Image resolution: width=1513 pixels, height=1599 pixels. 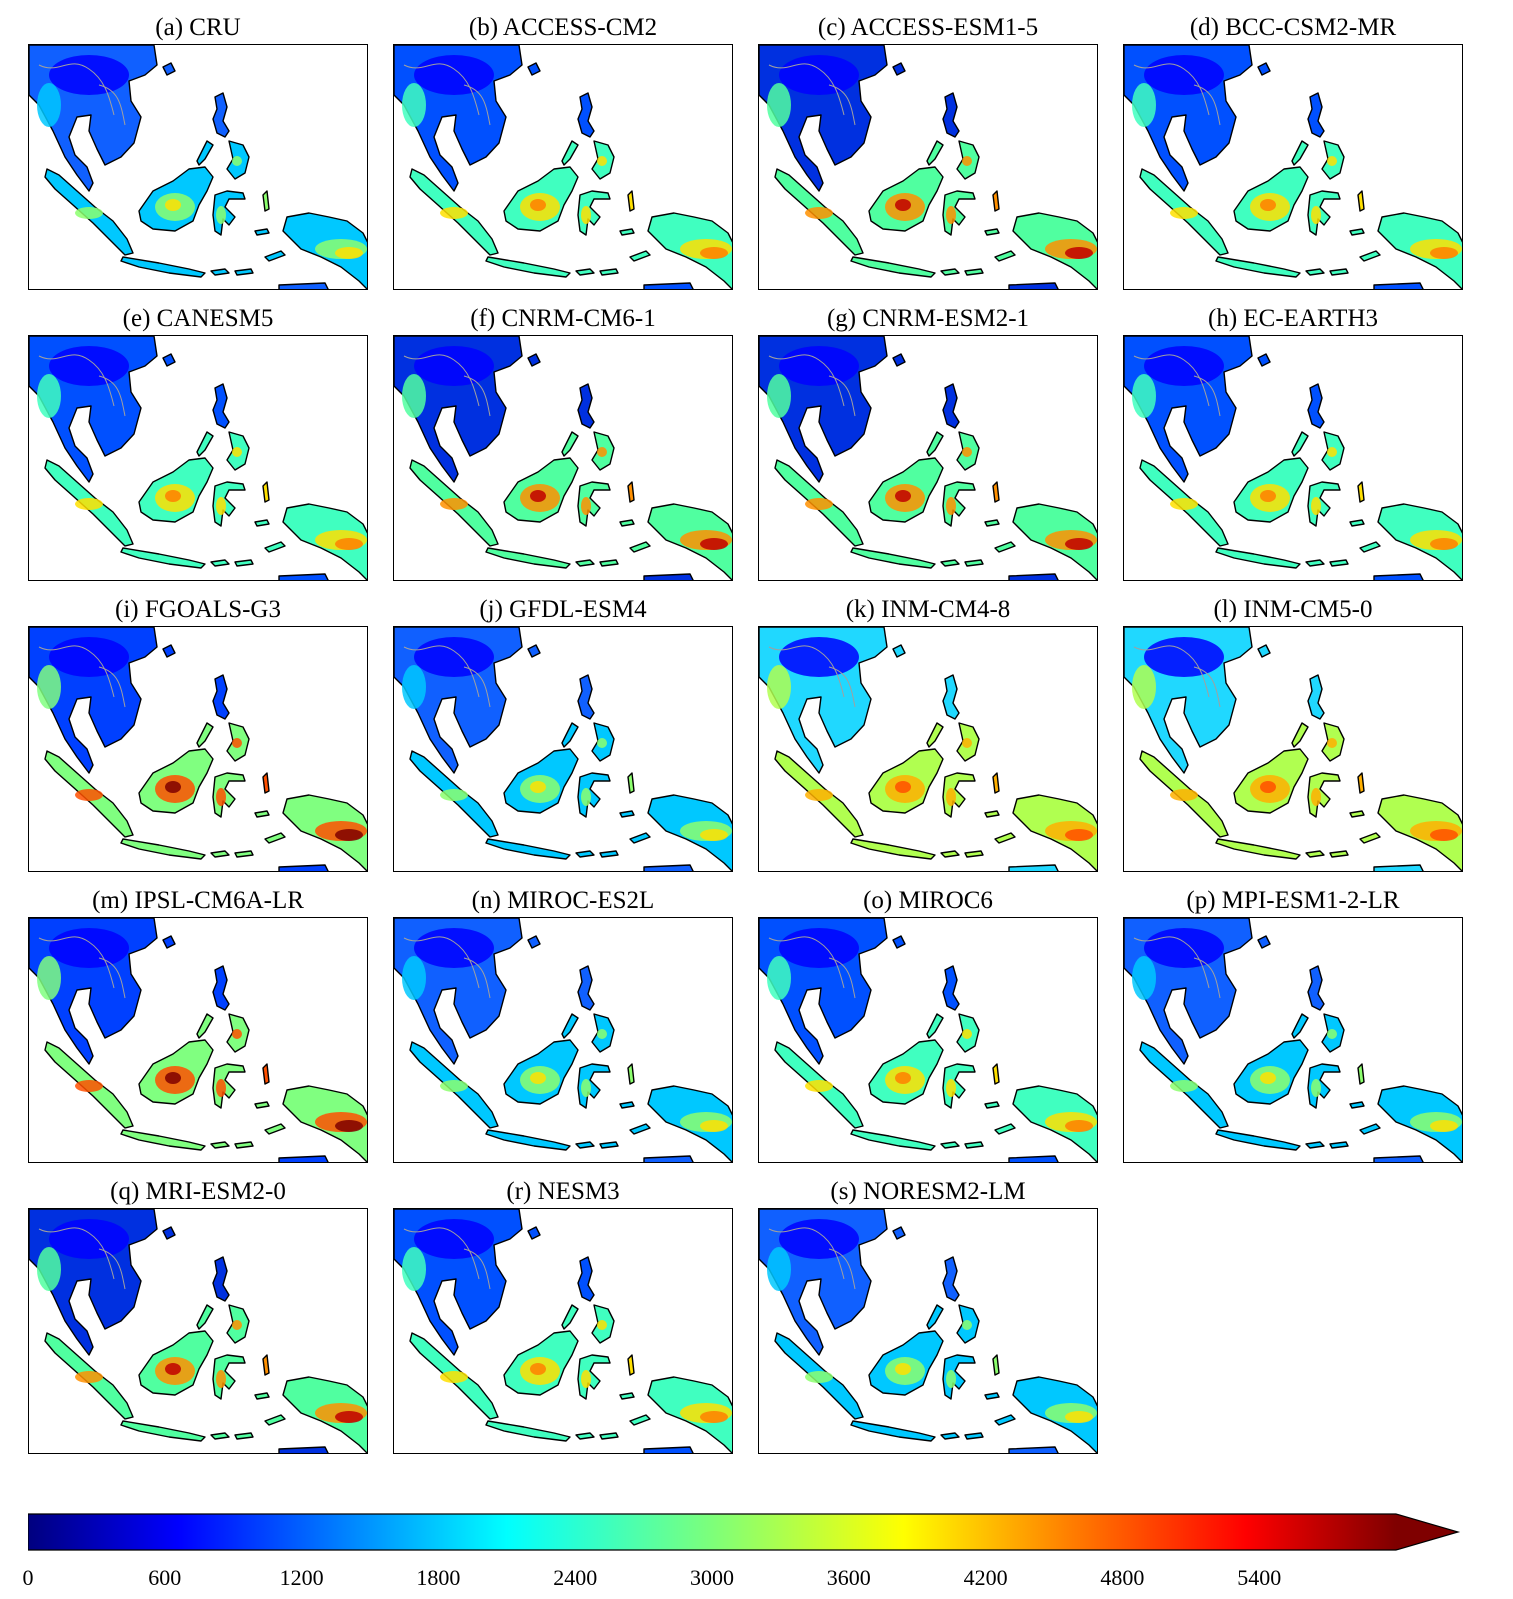 I want to click on colorbar-gradient, so click(x=712, y=1532).